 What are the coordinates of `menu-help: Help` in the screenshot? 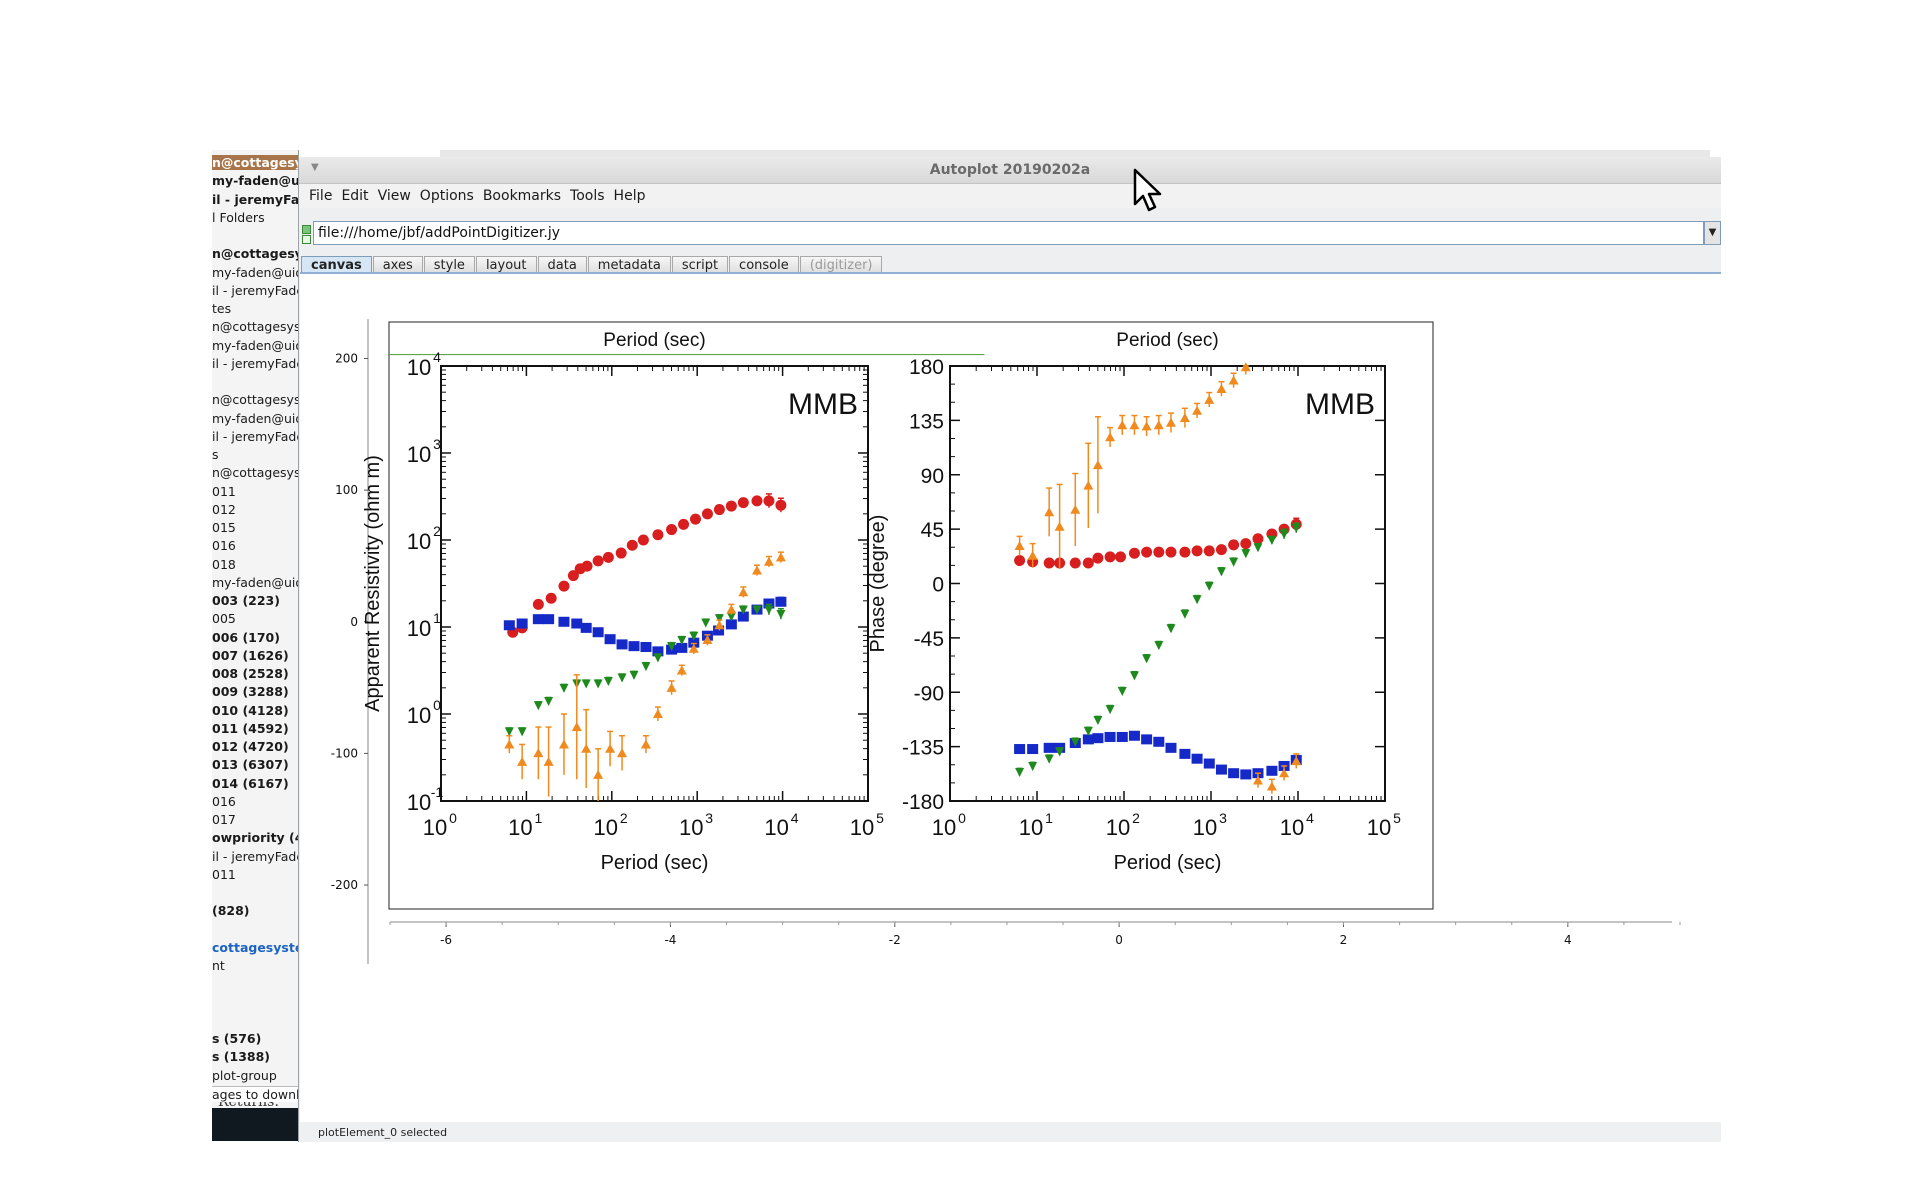 It's located at (629, 196).